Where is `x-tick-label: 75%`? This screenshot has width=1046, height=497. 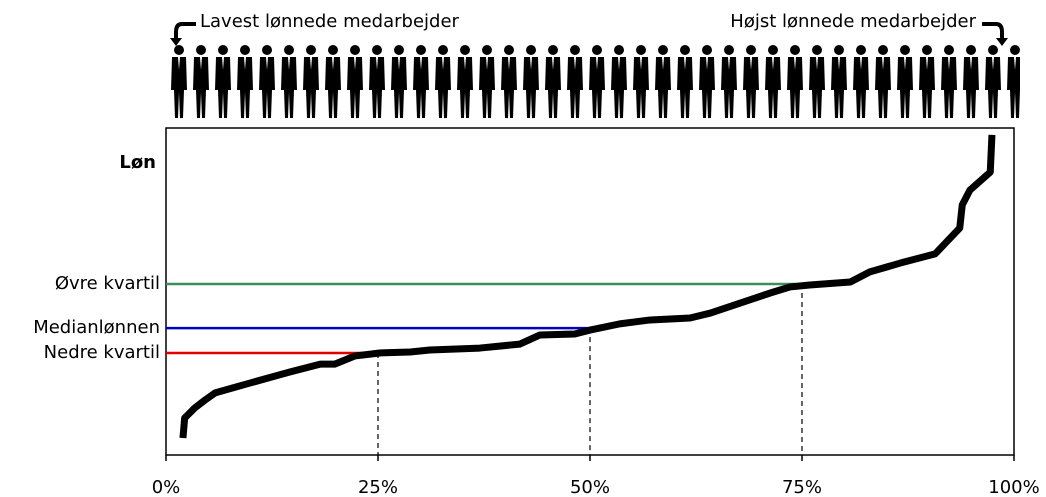
x-tick-label: 75% is located at coordinates (802, 487).